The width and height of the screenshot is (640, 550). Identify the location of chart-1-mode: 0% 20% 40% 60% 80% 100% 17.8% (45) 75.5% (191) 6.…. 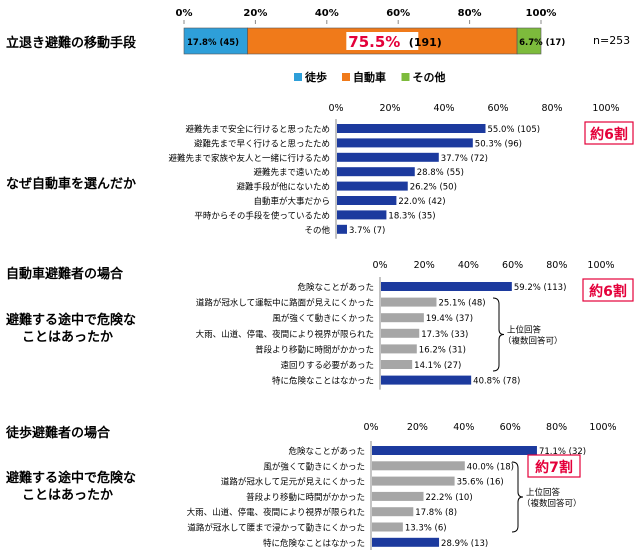
(403, 46).